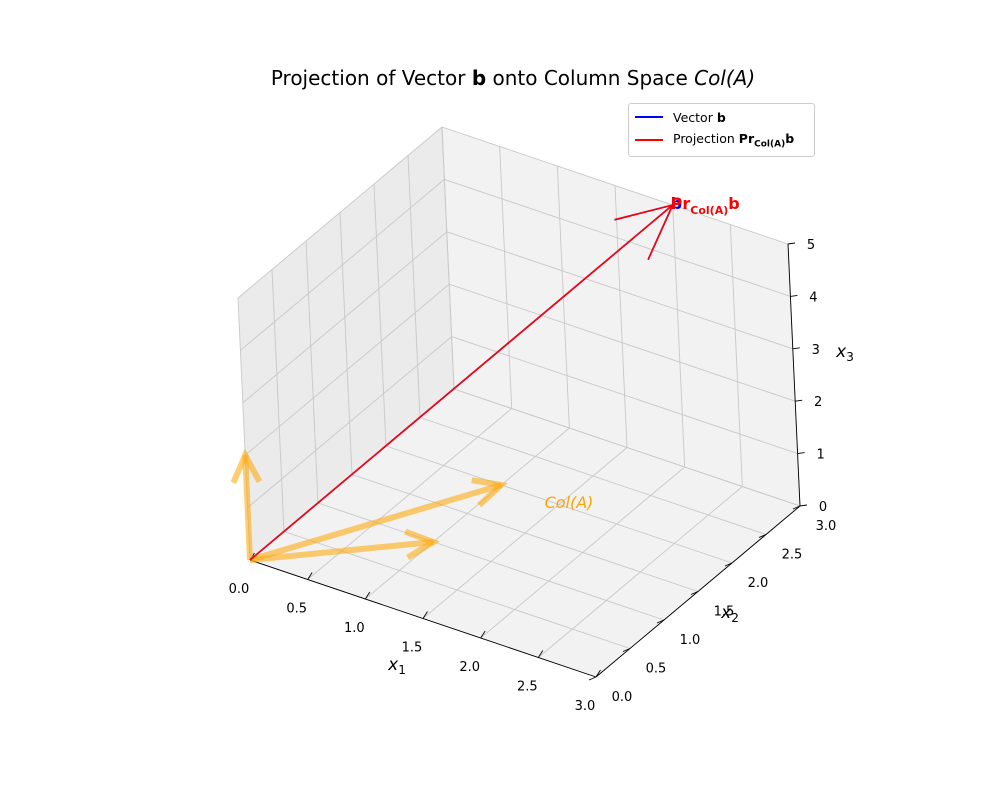  I want to click on annotation-colspace: Col(A), so click(569, 502).